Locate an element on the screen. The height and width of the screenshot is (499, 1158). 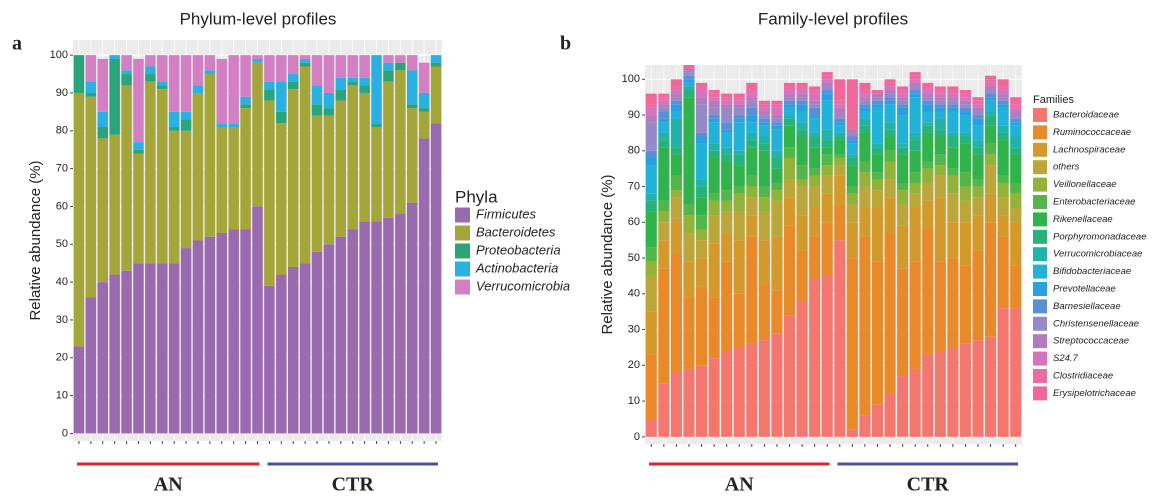
y-tick-label: 20 is located at coordinates (62, 358).